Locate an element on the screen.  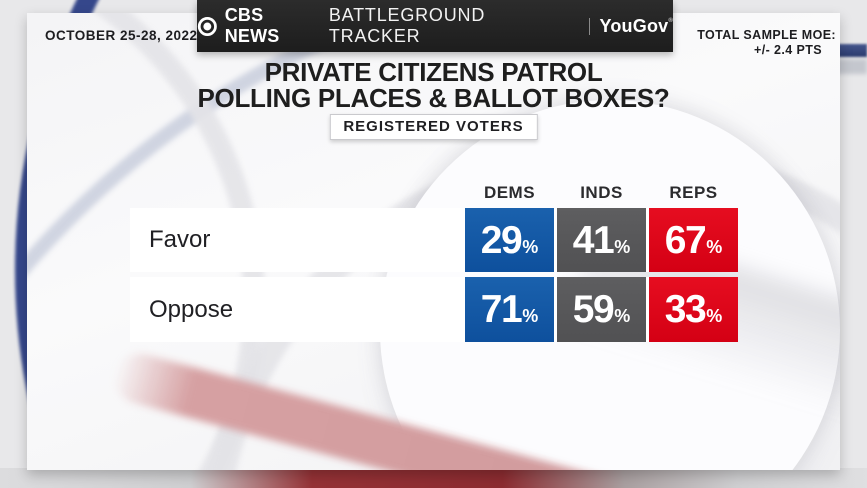
program-name: BATTLEGROUND TRACKER is located at coordinates (407, 25).